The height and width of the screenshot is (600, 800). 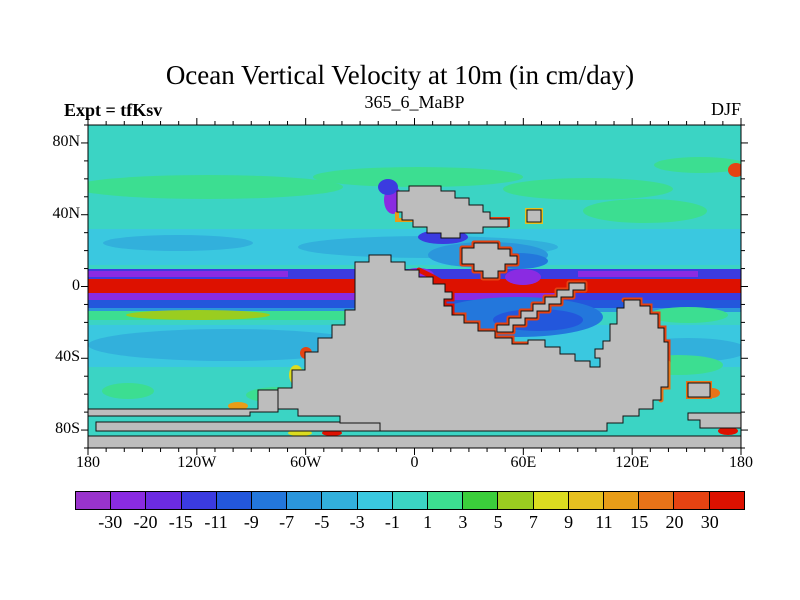 I want to click on x-axis-label: 60E, so click(x=523, y=462).